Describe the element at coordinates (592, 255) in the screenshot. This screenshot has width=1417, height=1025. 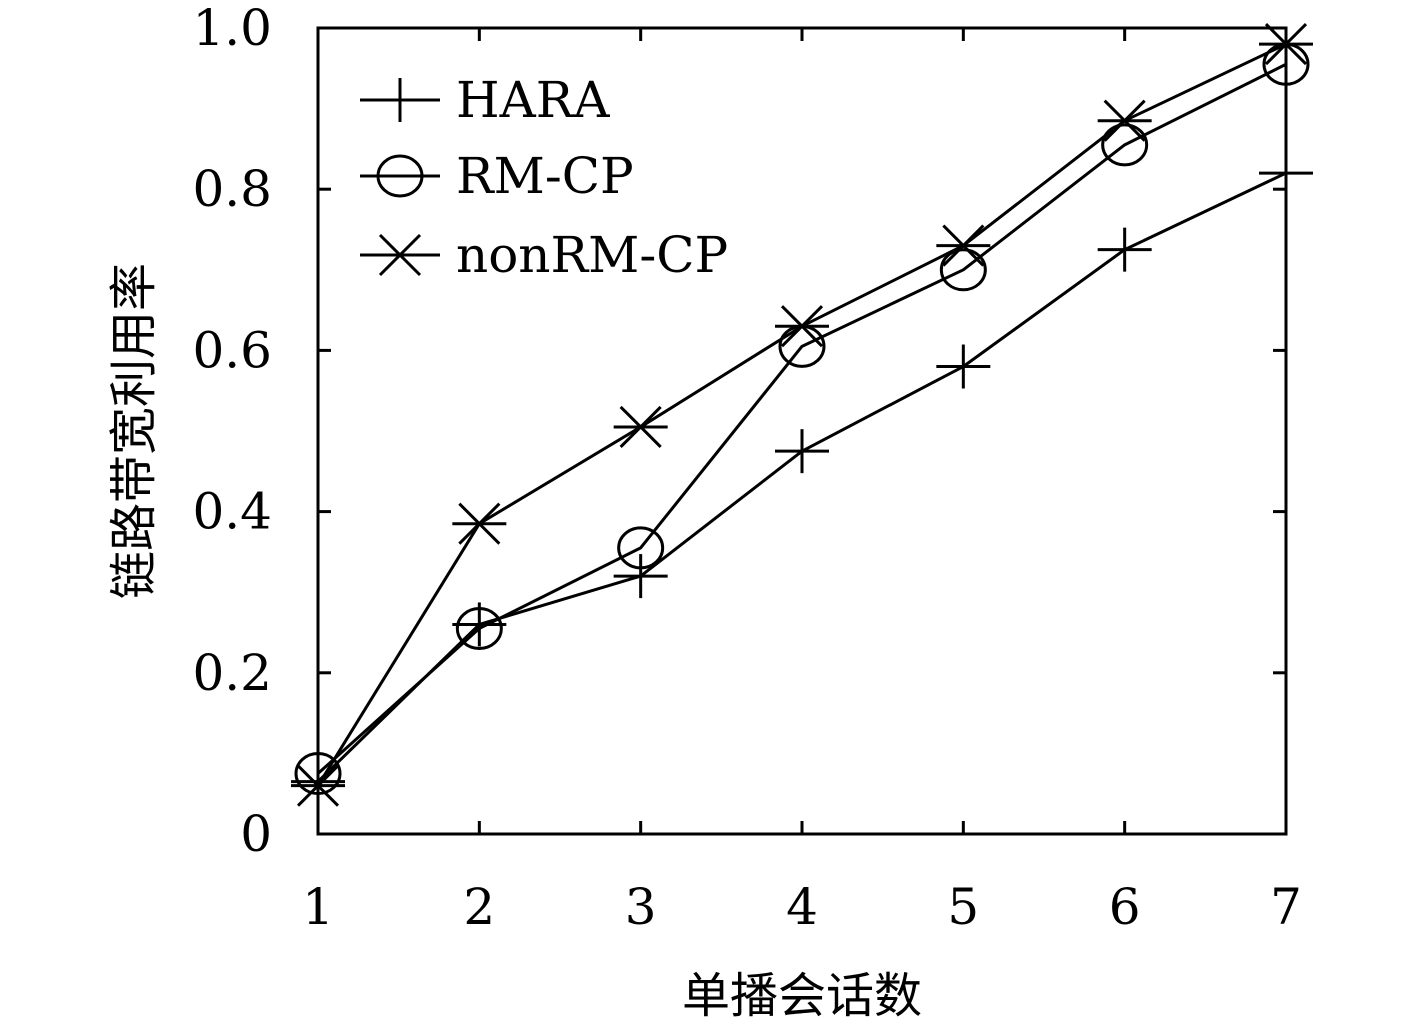
I see `legend-label: nonRM-CP` at that location.